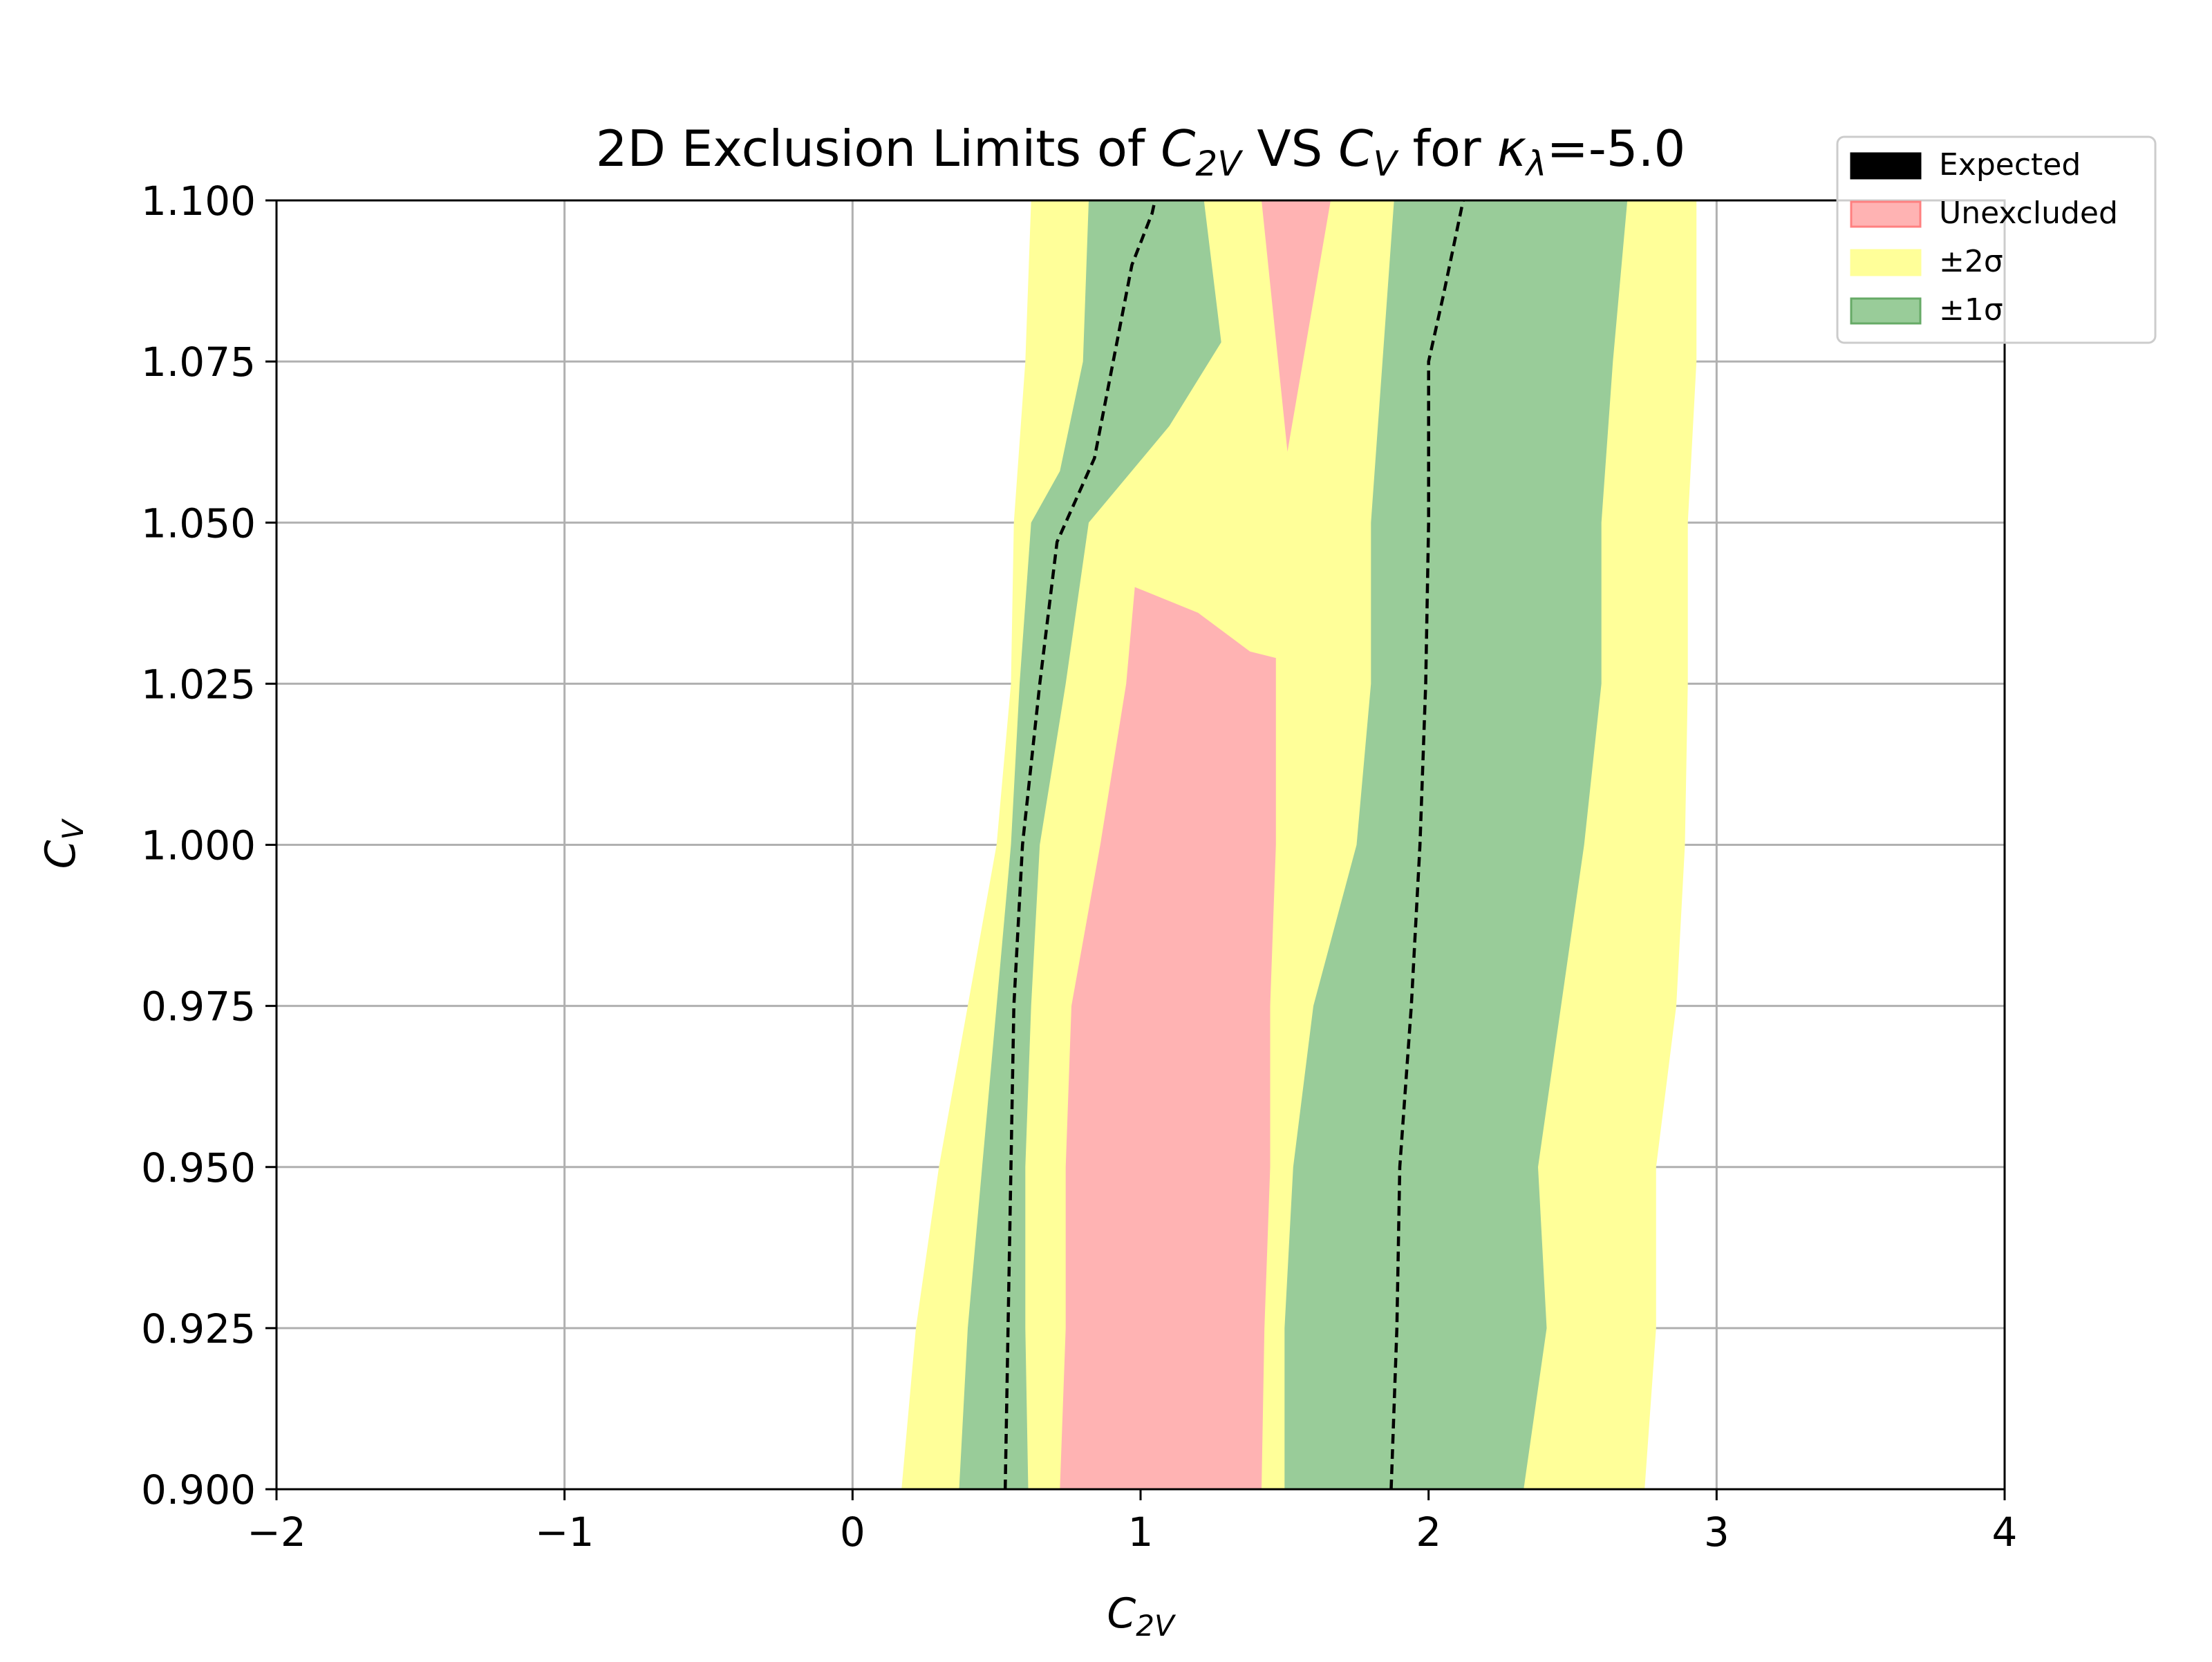  What do you see at coordinates (1971, 261) in the screenshot?
I see `legend-label-two_sigma: ±2σ` at bounding box center [1971, 261].